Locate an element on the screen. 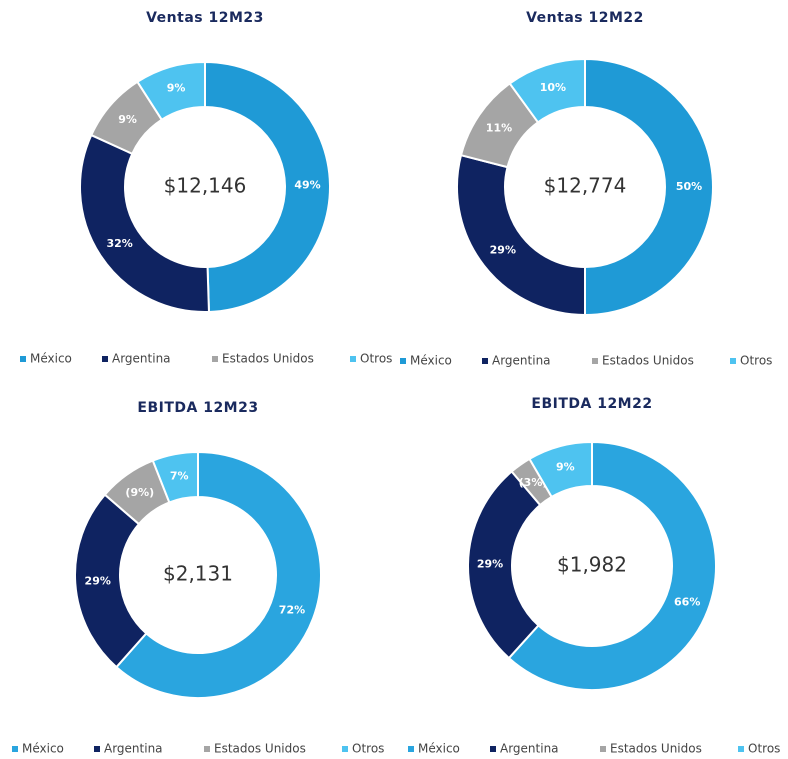 Image resolution: width=788 pixels, height=759 pixels. data-label: 72% is located at coordinates (292, 610).